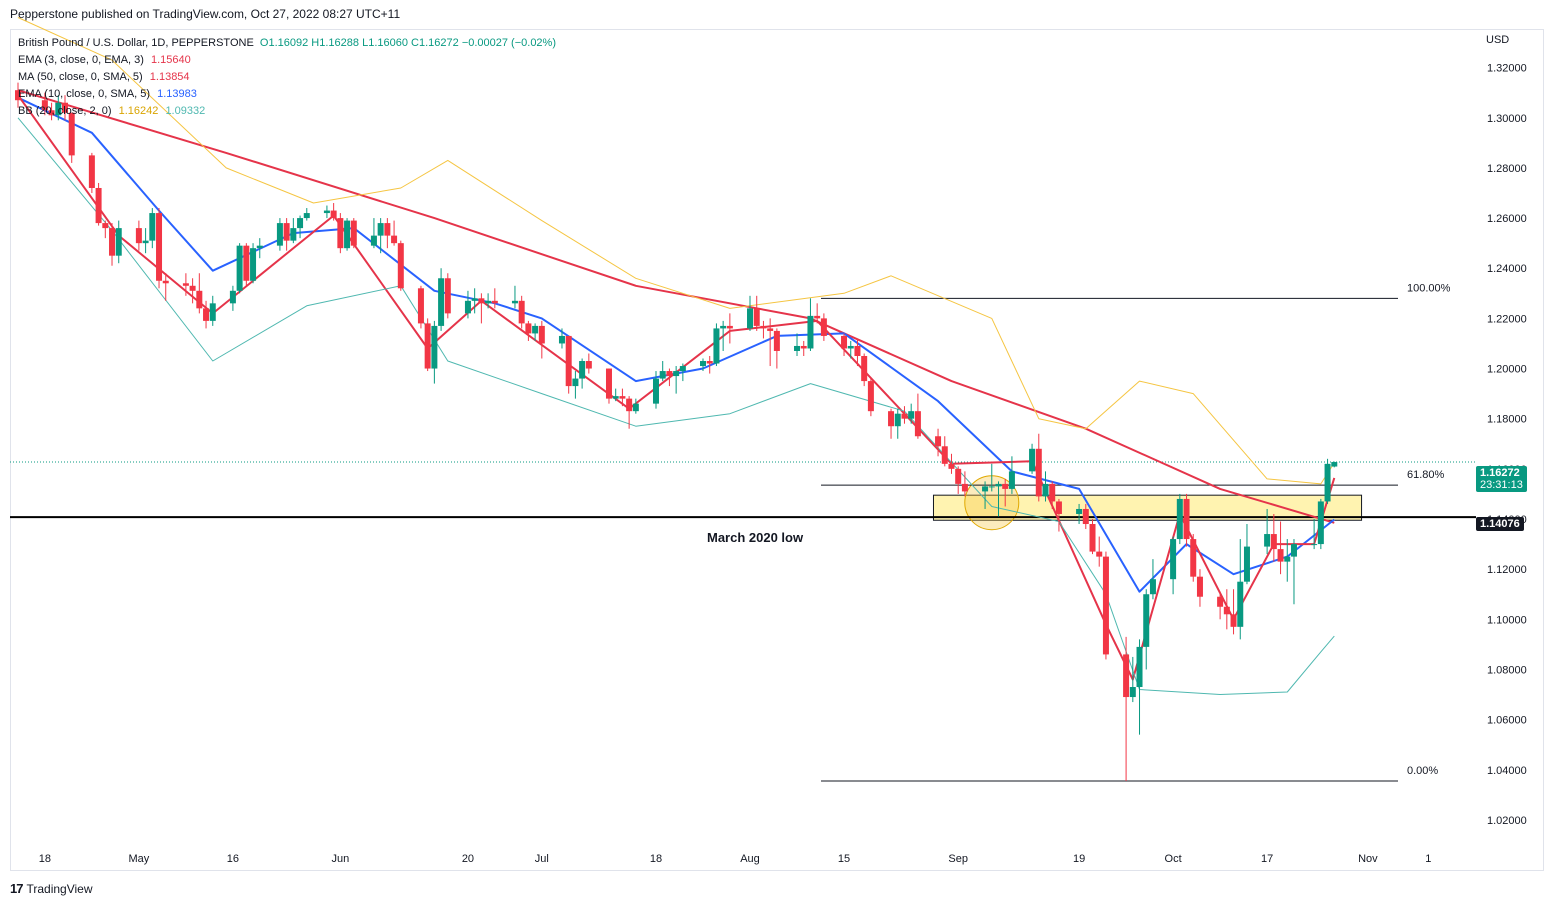 The height and width of the screenshot is (907, 1554). I want to click on y-tick-label: 1.08000, so click(1507, 670).